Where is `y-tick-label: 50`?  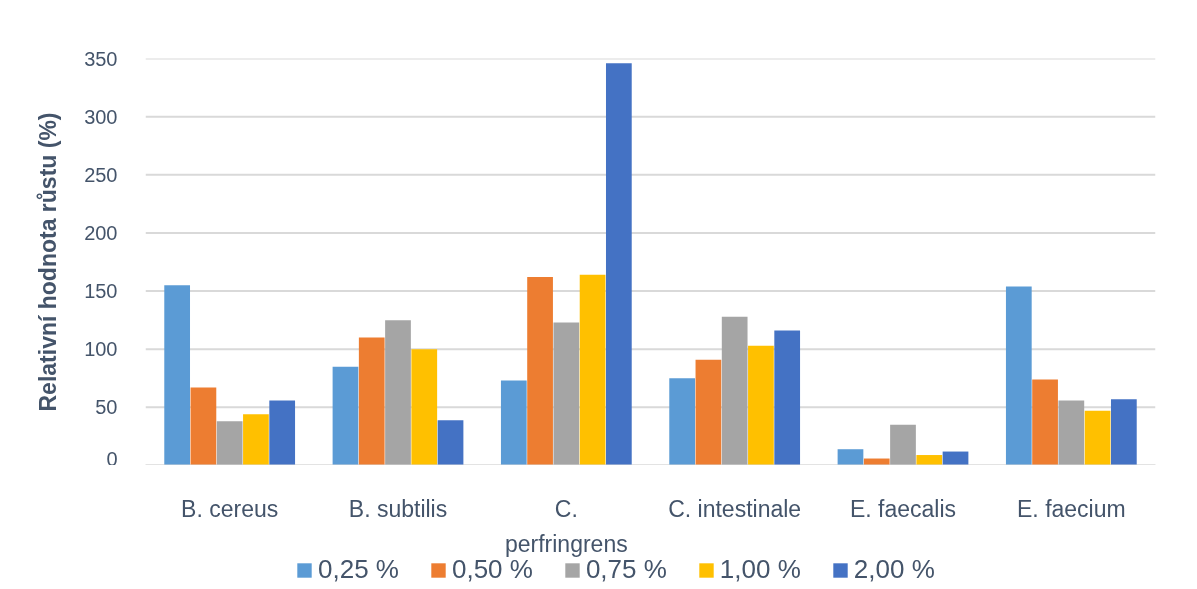 y-tick-label: 50 is located at coordinates (106, 407).